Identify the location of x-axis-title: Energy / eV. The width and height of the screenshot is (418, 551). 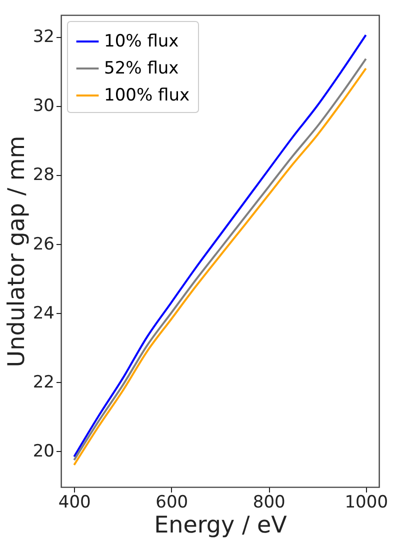
(221, 525).